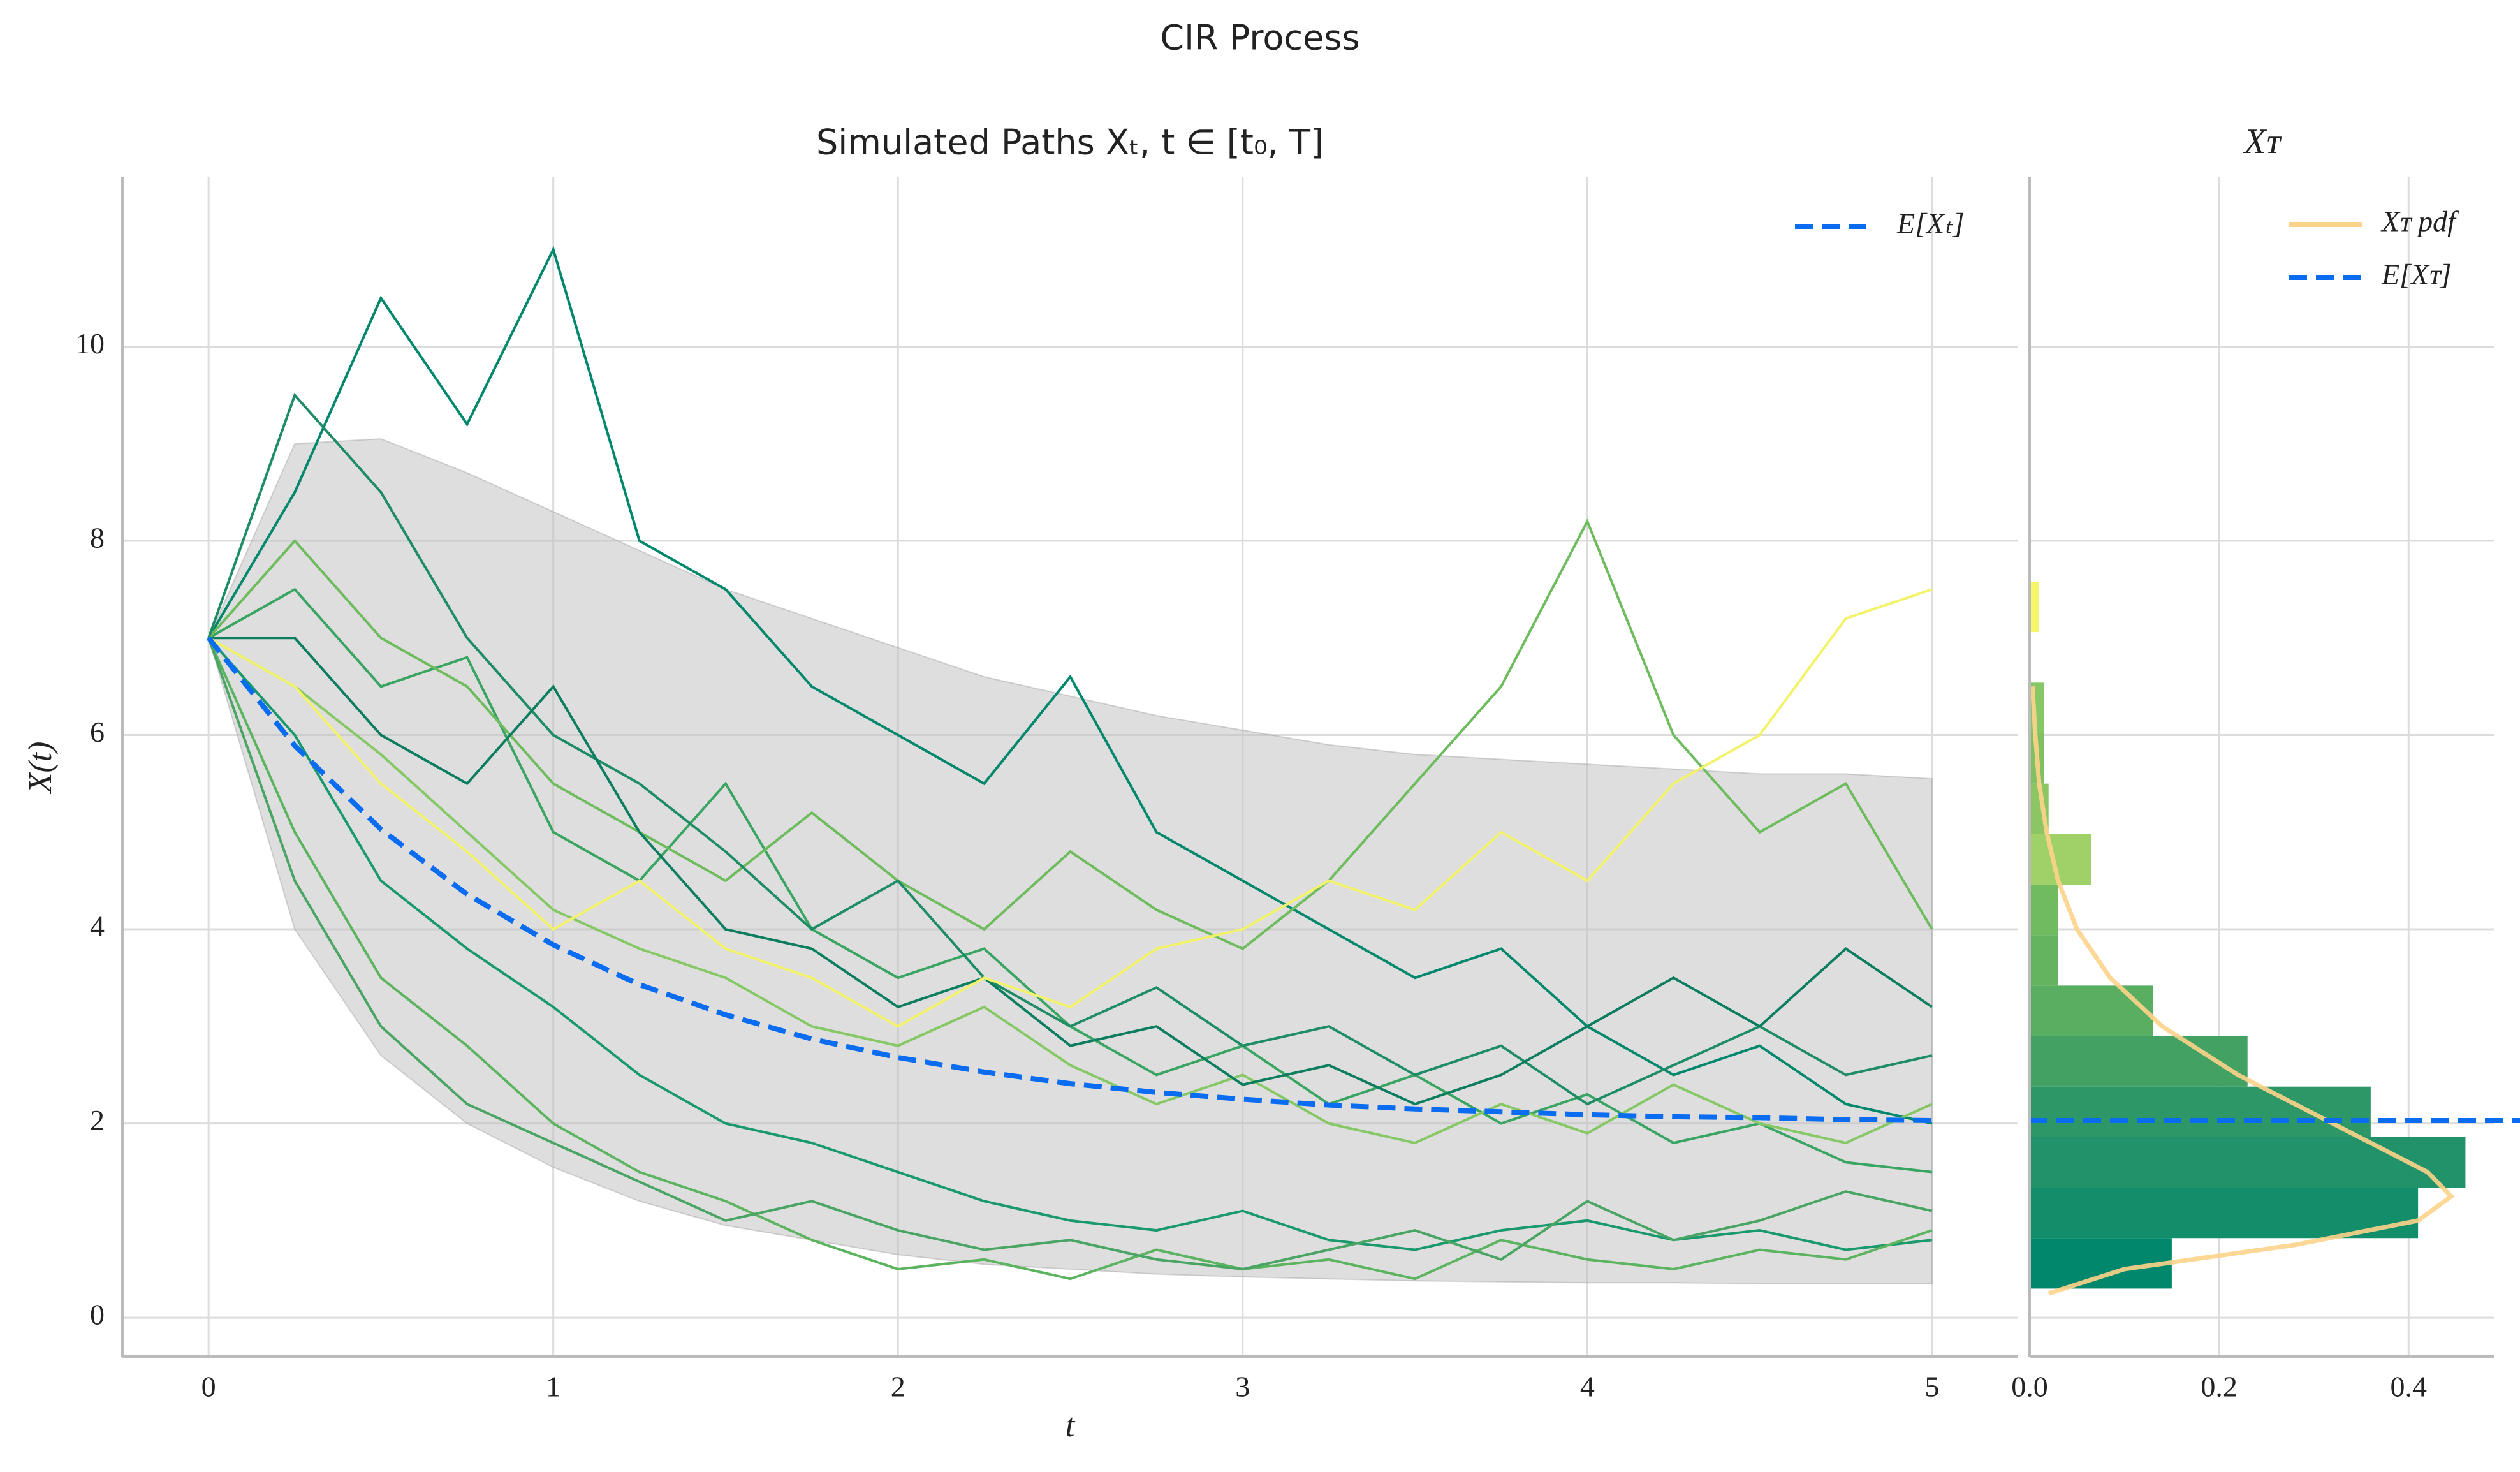  What do you see at coordinates (2419, 221) in the screenshot?
I see `legend-label: Xᴛ pdf` at bounding box center [2419, 221].